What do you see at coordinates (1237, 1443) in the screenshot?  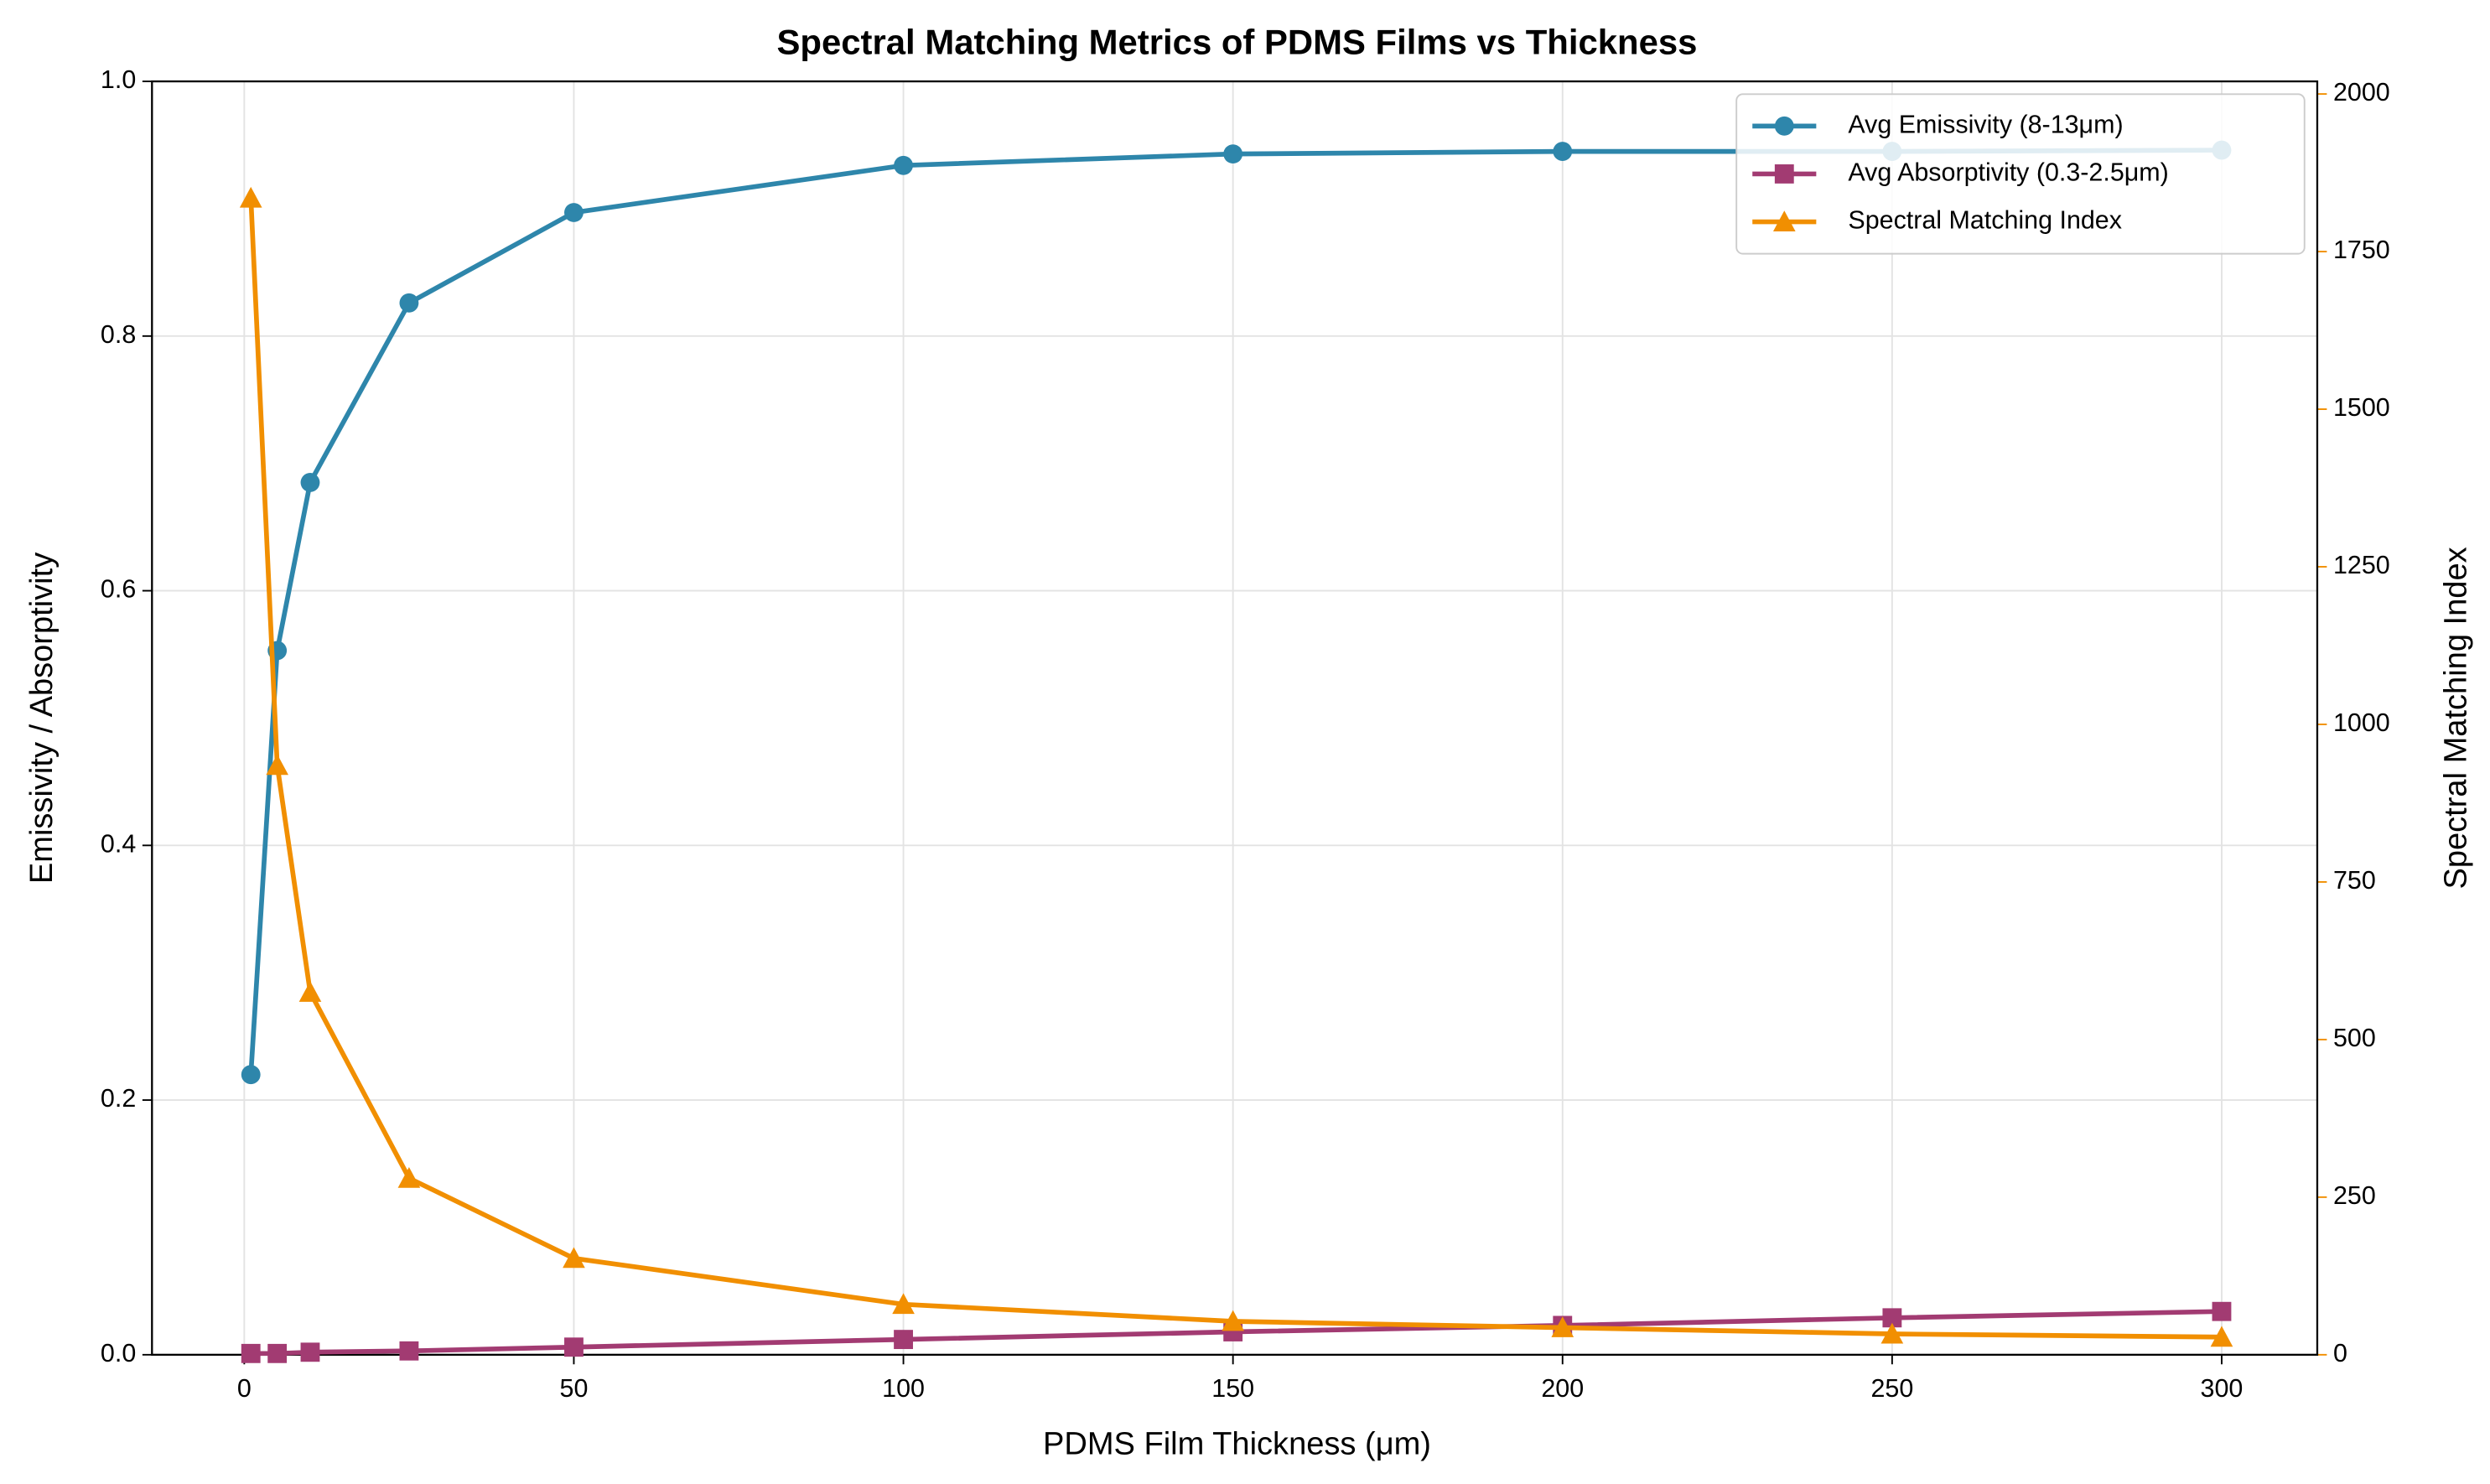 I see `x-axis-label: PDMS Film Thickness (μm)` at bounding box center [1237, 1443].